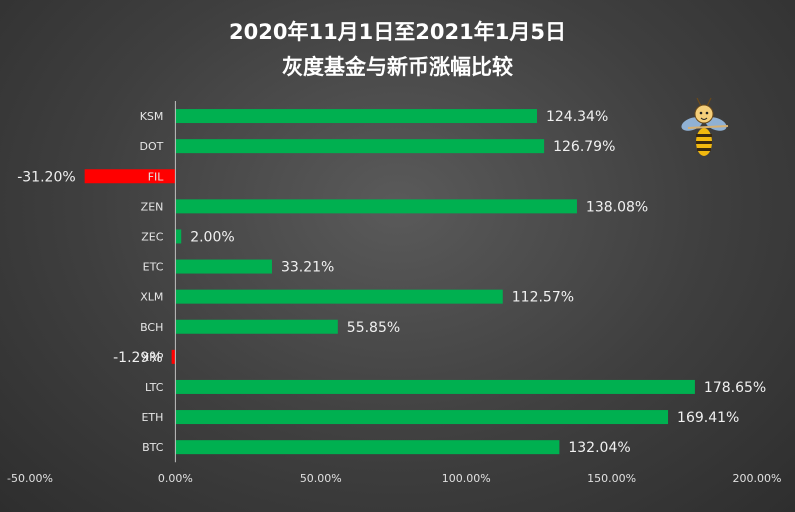 The width and height of the screenshot is (795, 512). What do you see at coordinates (543, 298) in the screenshot?
I see `data-label: 112.57%` at bounding box center [543, 298].